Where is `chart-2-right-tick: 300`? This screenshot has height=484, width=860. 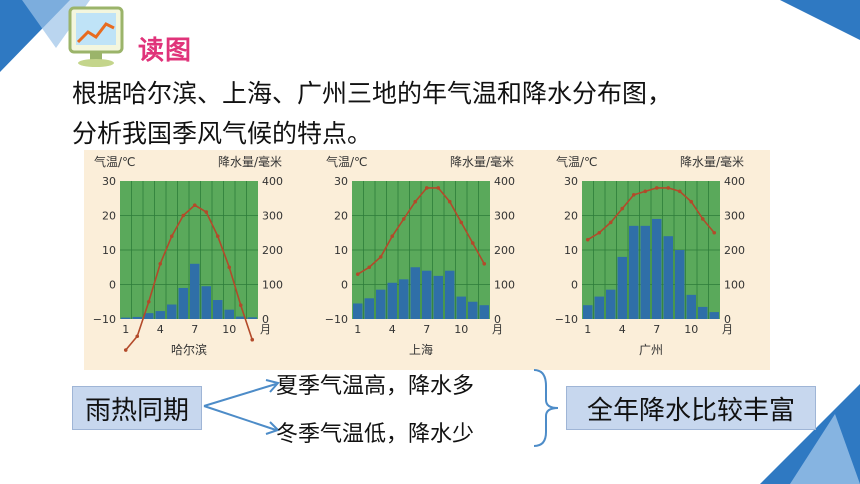
chart-2-right-tick: 300 is located at coordinates (504, 216).